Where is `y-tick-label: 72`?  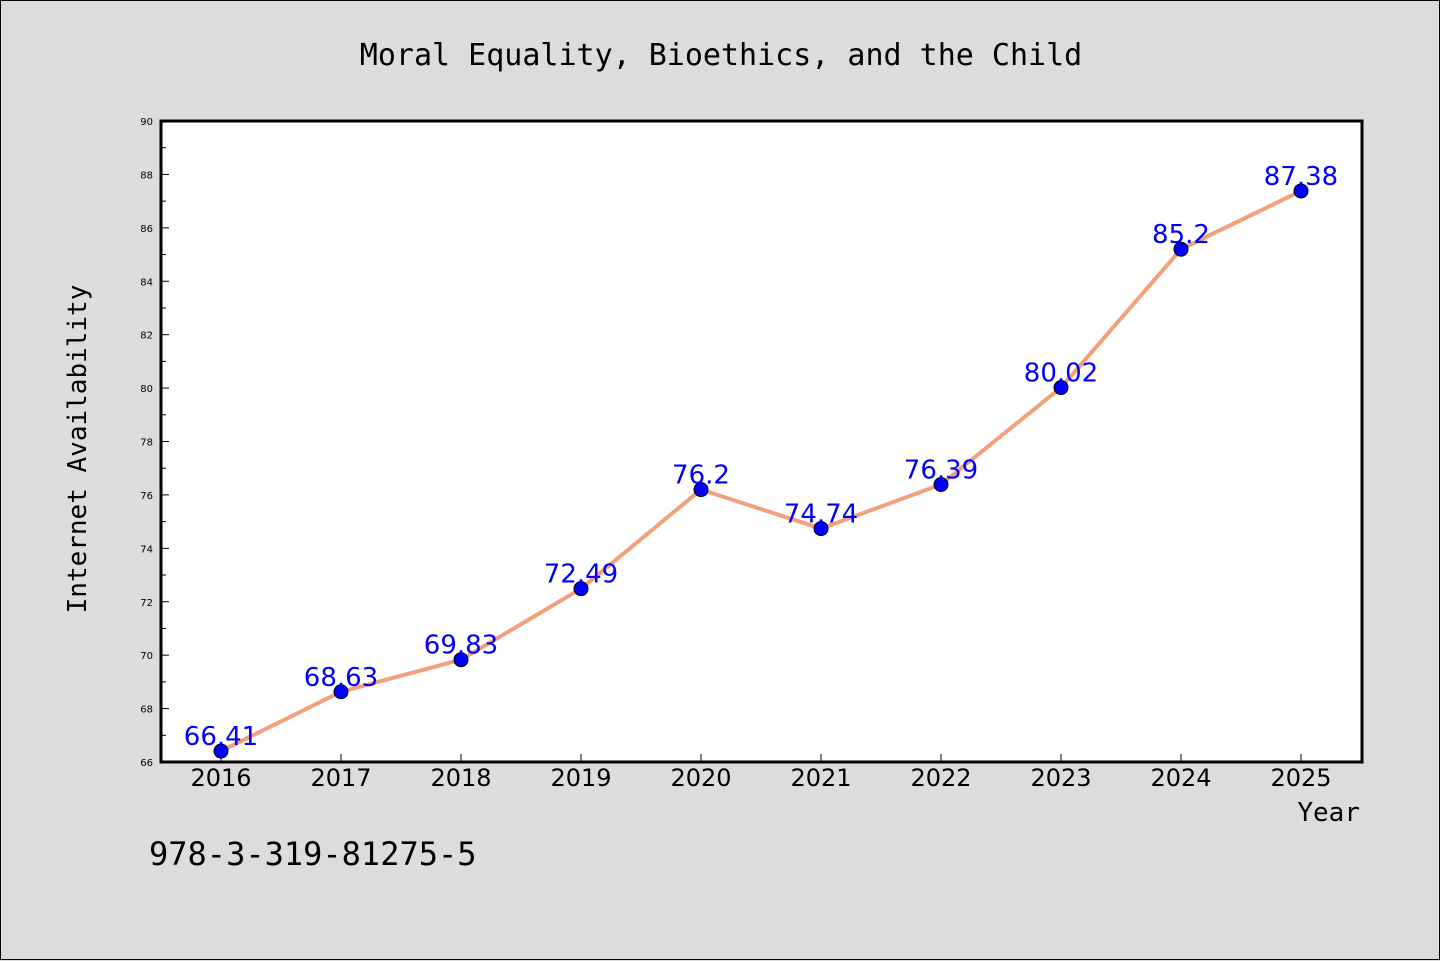
y-tick-label: 72 is located at coordinates (146, 603).